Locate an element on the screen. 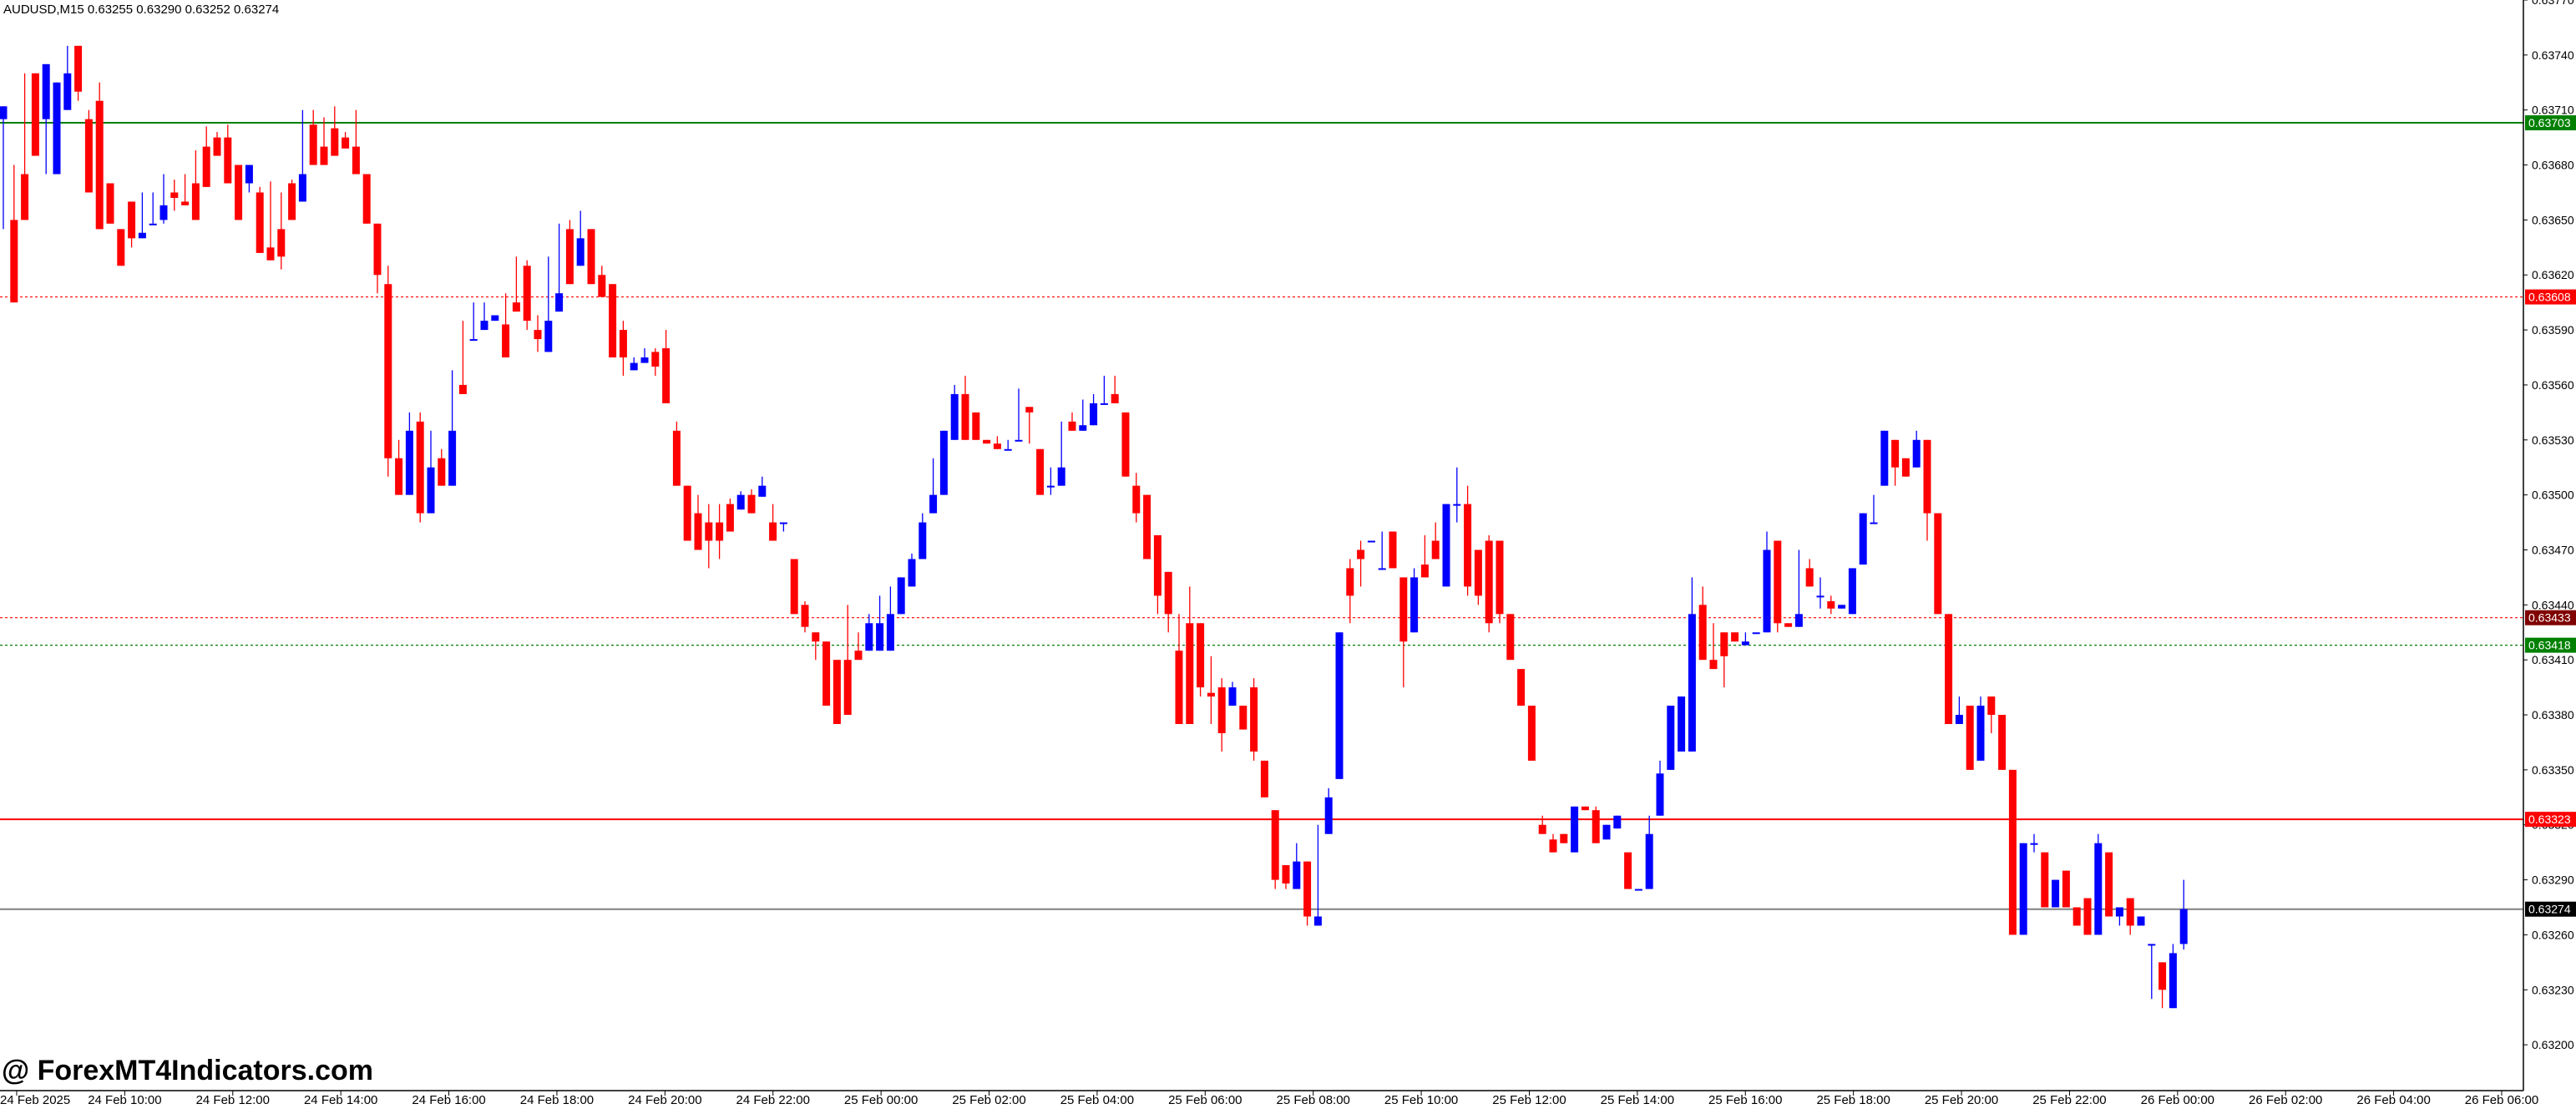 The image size is (2576, 1114). time-tick-label: 25 Feb 00:00 is located at coordinates (881, 1100).